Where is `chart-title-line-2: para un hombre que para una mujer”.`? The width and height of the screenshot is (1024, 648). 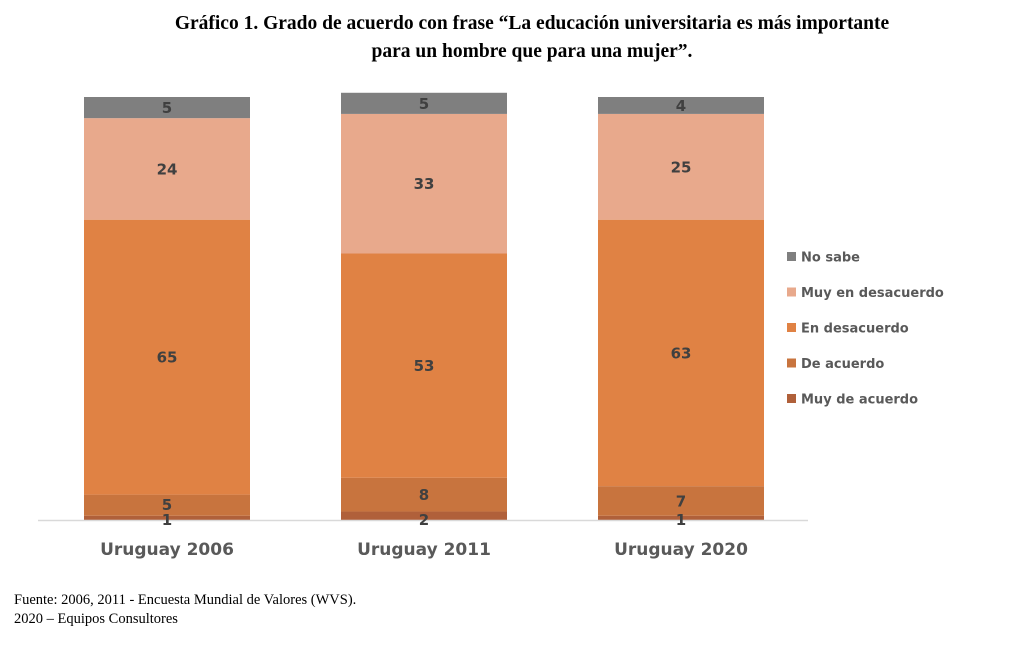
chart-title-line-2: para un hombre que para una mujer”. is located at coordinates (532, 51).